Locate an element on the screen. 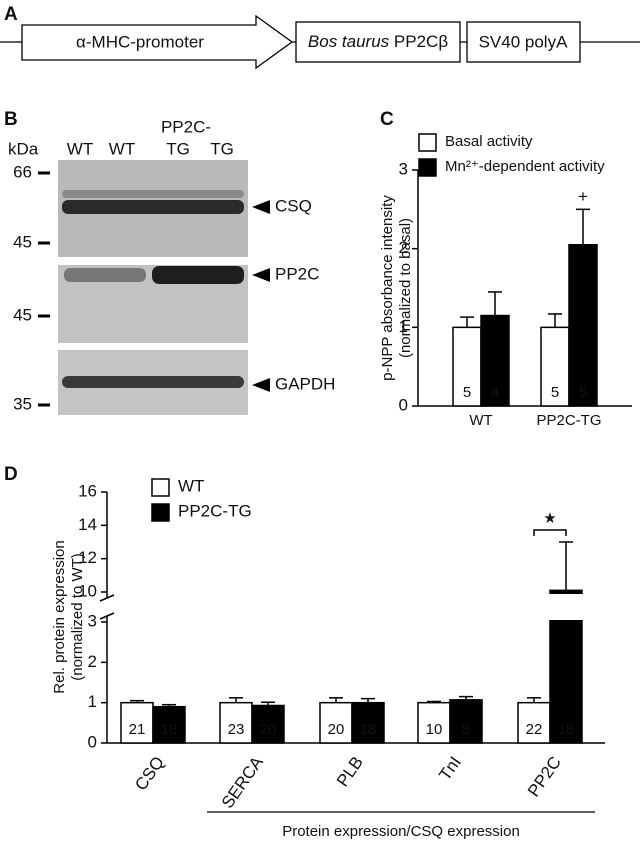 The width and height of the screenshot is (642, 849). gene-box is located at coordinates (378, 42).